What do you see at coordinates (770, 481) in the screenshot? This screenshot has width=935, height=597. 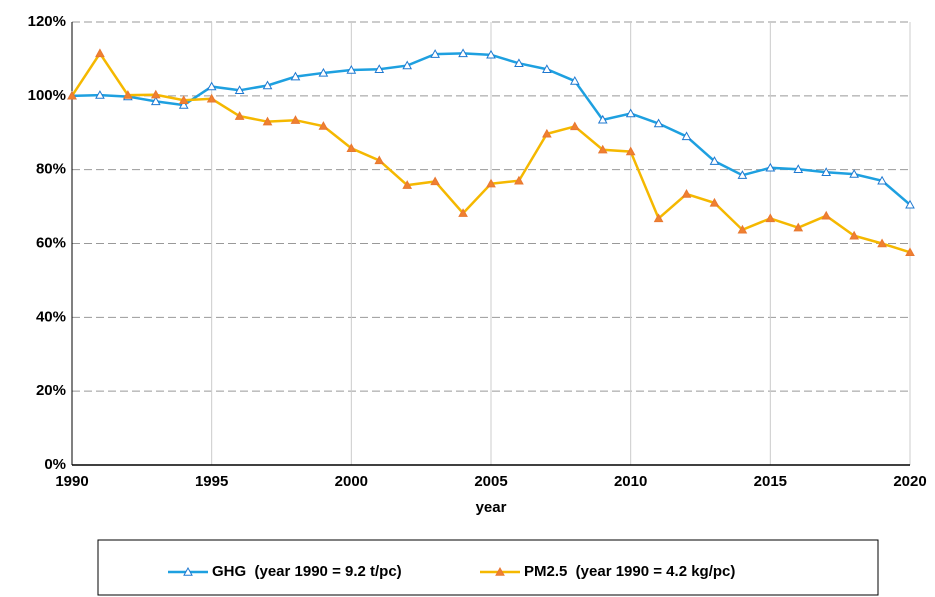 I see `x-tick-label: 2015` at bounding box center [770, 481].